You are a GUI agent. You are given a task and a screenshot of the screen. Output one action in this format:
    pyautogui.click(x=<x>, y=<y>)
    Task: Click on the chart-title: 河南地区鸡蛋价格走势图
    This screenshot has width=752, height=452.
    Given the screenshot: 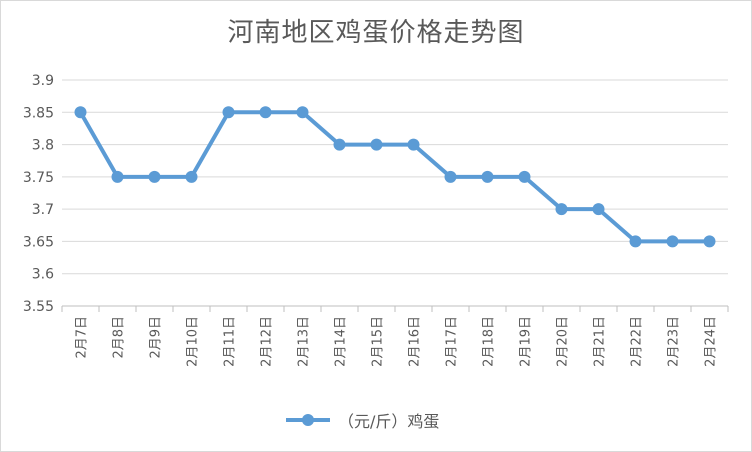 What is the action you would take?
    pyautogui.click(x=376, y=33)
    